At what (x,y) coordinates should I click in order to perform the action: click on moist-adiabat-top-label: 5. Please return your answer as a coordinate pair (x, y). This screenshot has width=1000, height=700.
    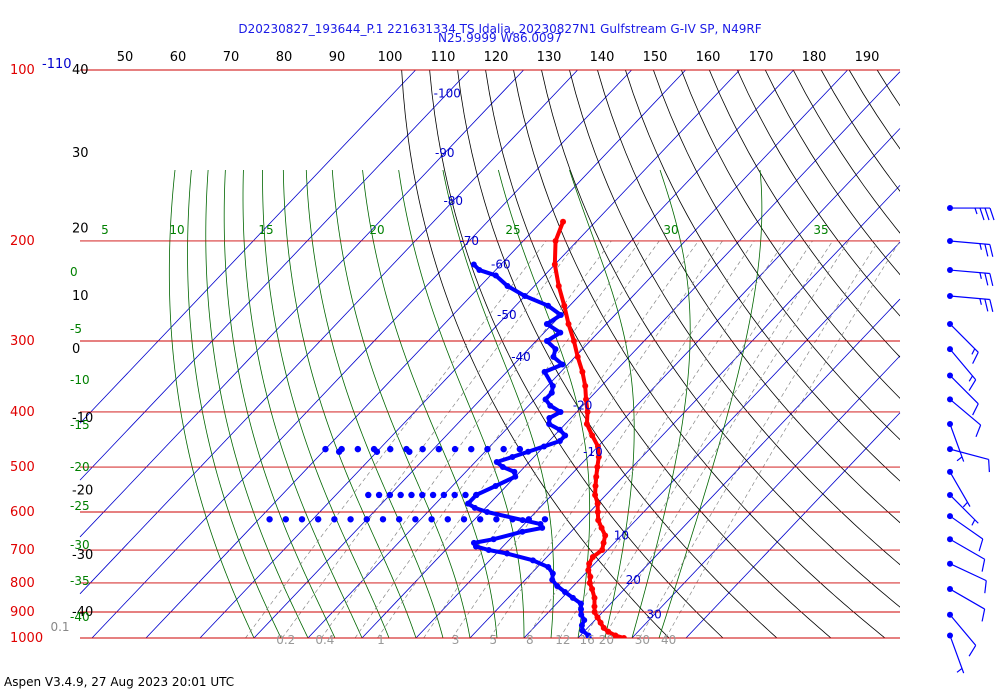
    Looking at the image, I should click on (105, 230).